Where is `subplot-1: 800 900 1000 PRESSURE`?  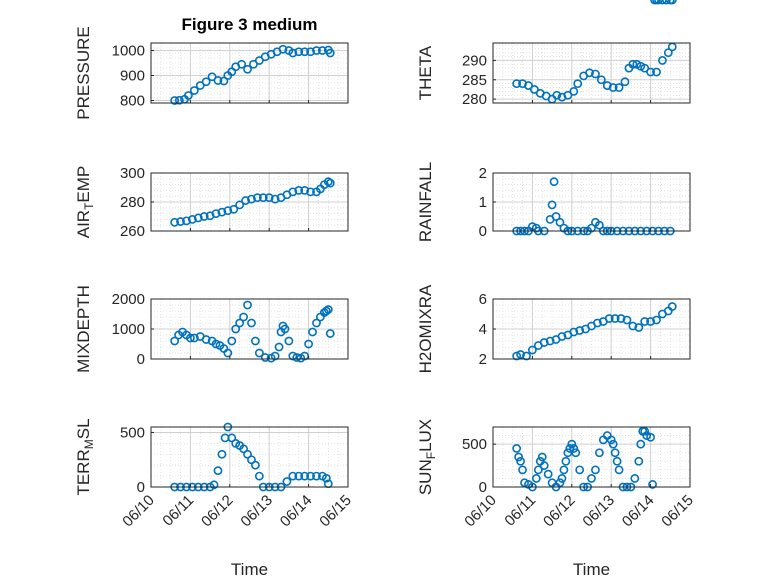 subplot-1: 800 900 1000 PRESSURE is located at coordinates (211, 73).